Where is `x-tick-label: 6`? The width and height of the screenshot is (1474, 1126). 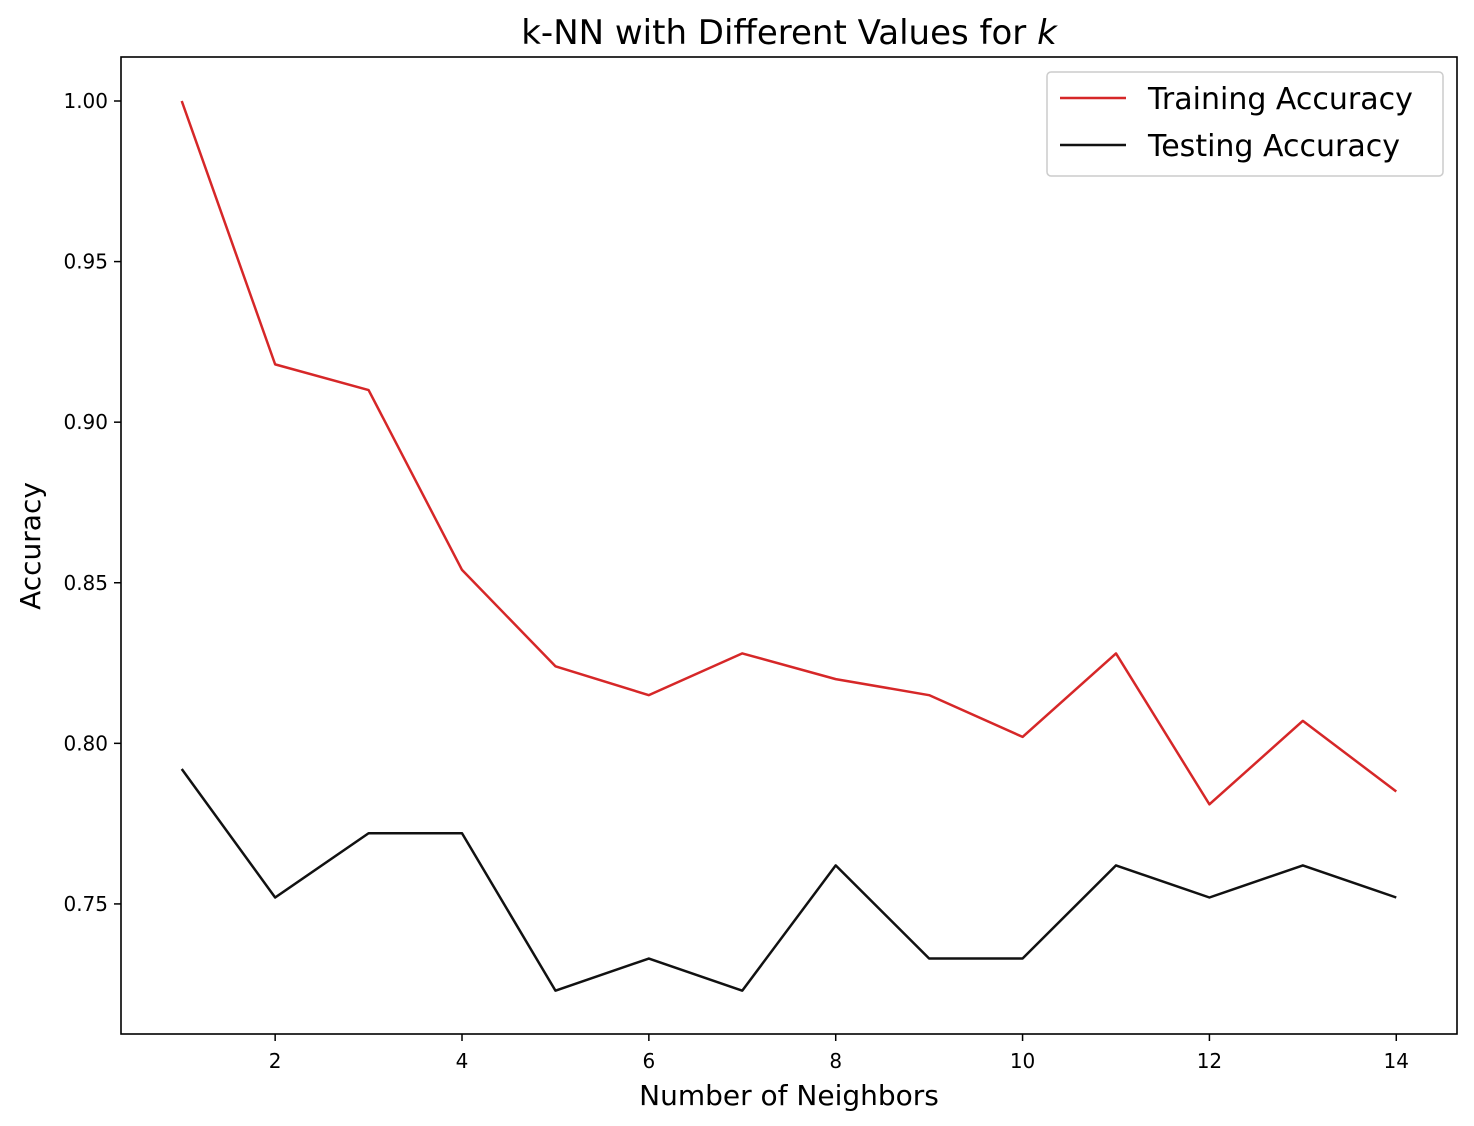 x-tick-label: 6 is located at coordinates (648, 1061).